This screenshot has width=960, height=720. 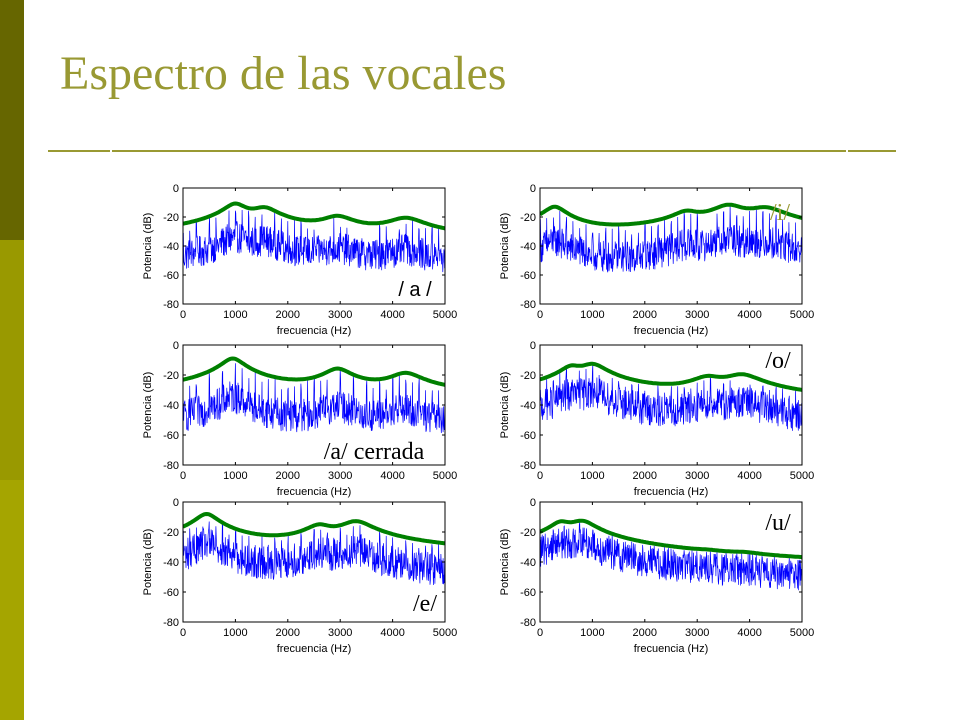 What do you see at coordinates (425, 604) in the screenshot?
I see `vowel-label: /e/` at bounding box center [425, 604].